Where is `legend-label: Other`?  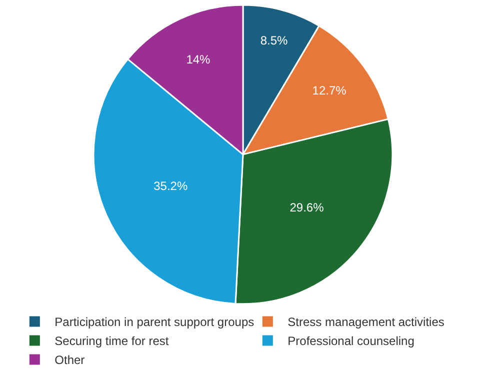
legend-label: Other is located at coordinates (69, 360).